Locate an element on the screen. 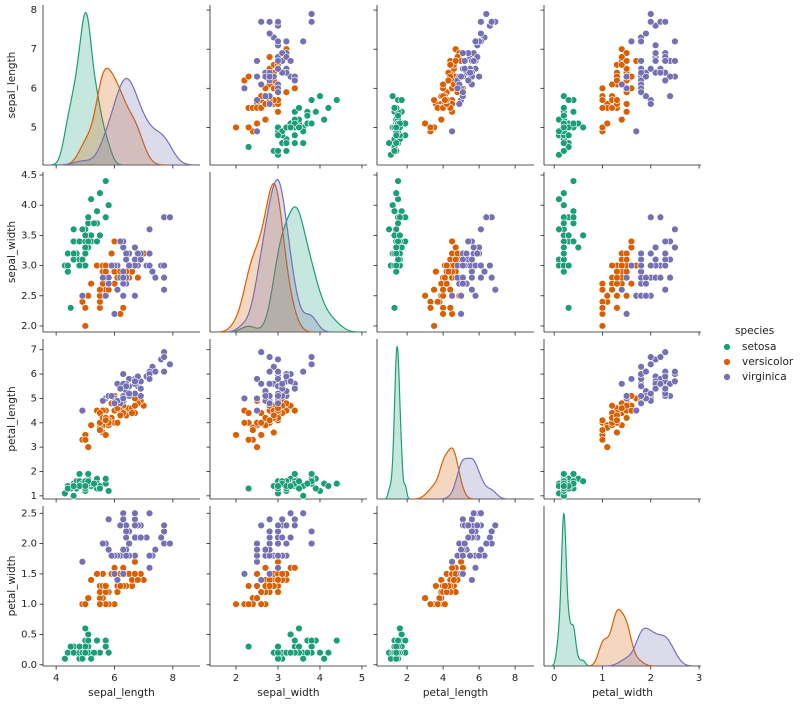 The image size is (801, 709). y-tick-label: 4.5 is located at coordinates (29, 175).